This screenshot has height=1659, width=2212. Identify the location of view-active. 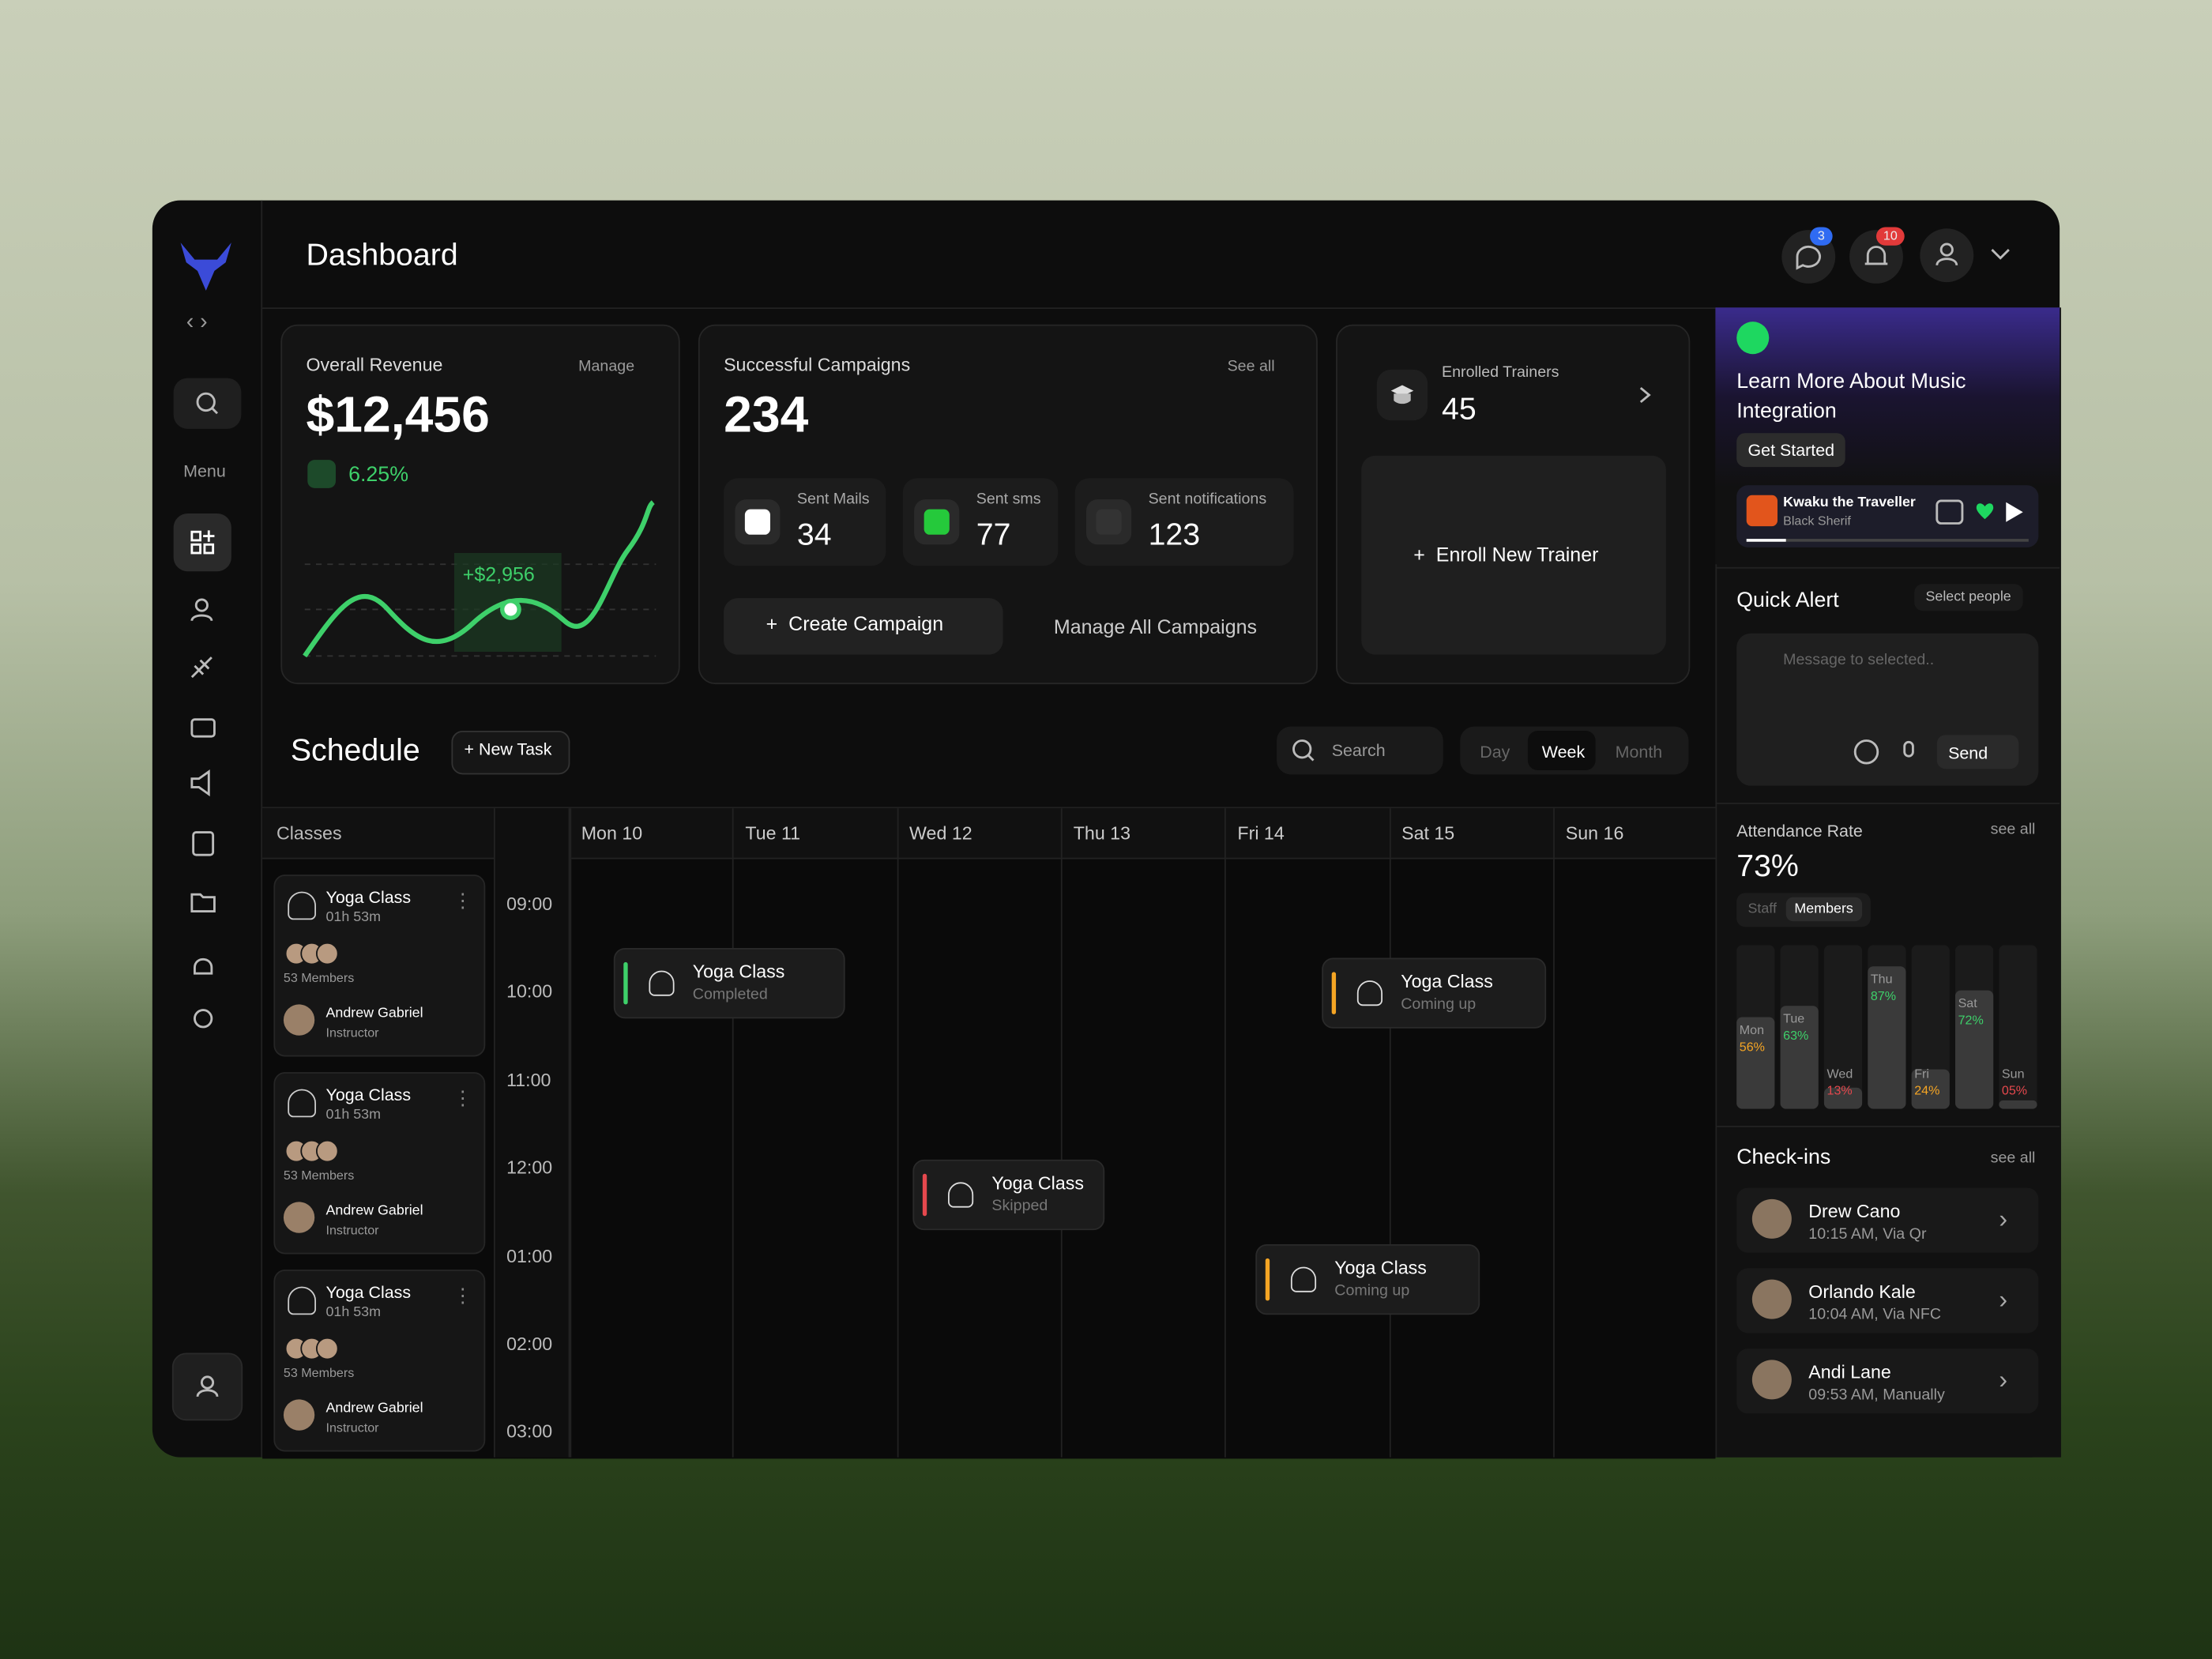
(1562, 750).